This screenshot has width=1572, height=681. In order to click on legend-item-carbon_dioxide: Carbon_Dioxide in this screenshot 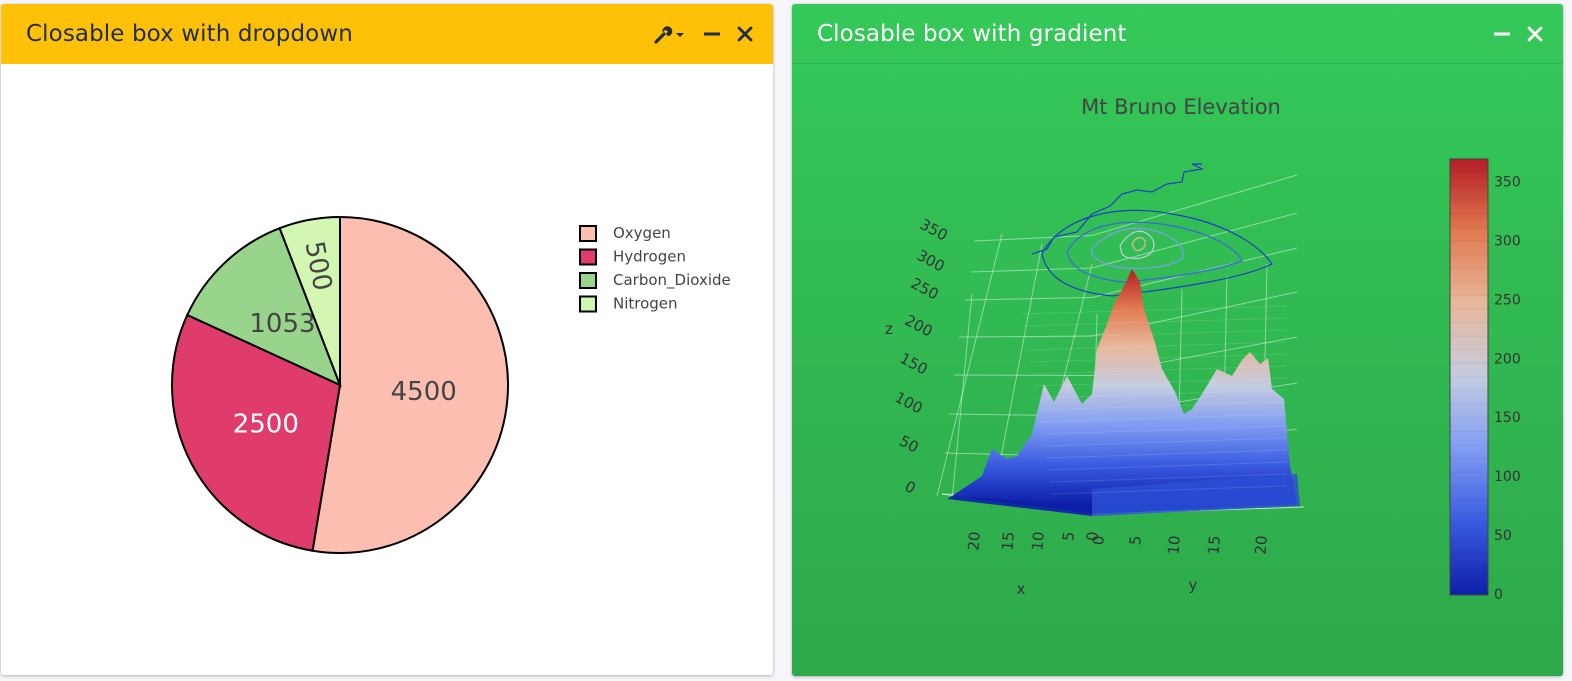, I will do `click(672, 280)`.